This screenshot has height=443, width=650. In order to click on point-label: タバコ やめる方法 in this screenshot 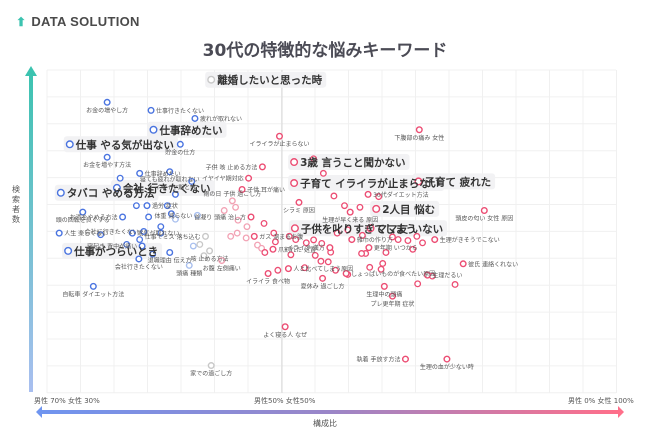, I will do `click(111, 193)`.